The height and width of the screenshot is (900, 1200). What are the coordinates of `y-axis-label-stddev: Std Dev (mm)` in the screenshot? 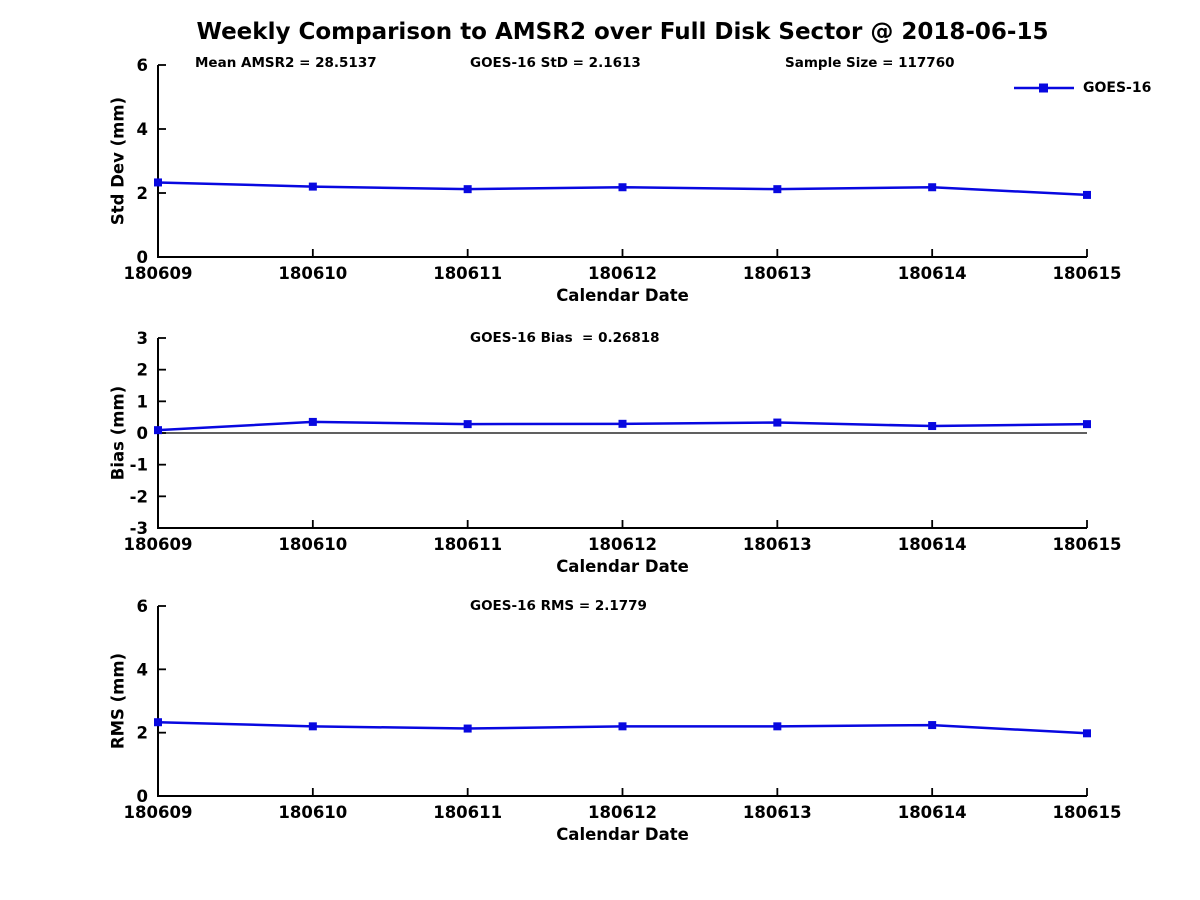 It's located at (118, 161).